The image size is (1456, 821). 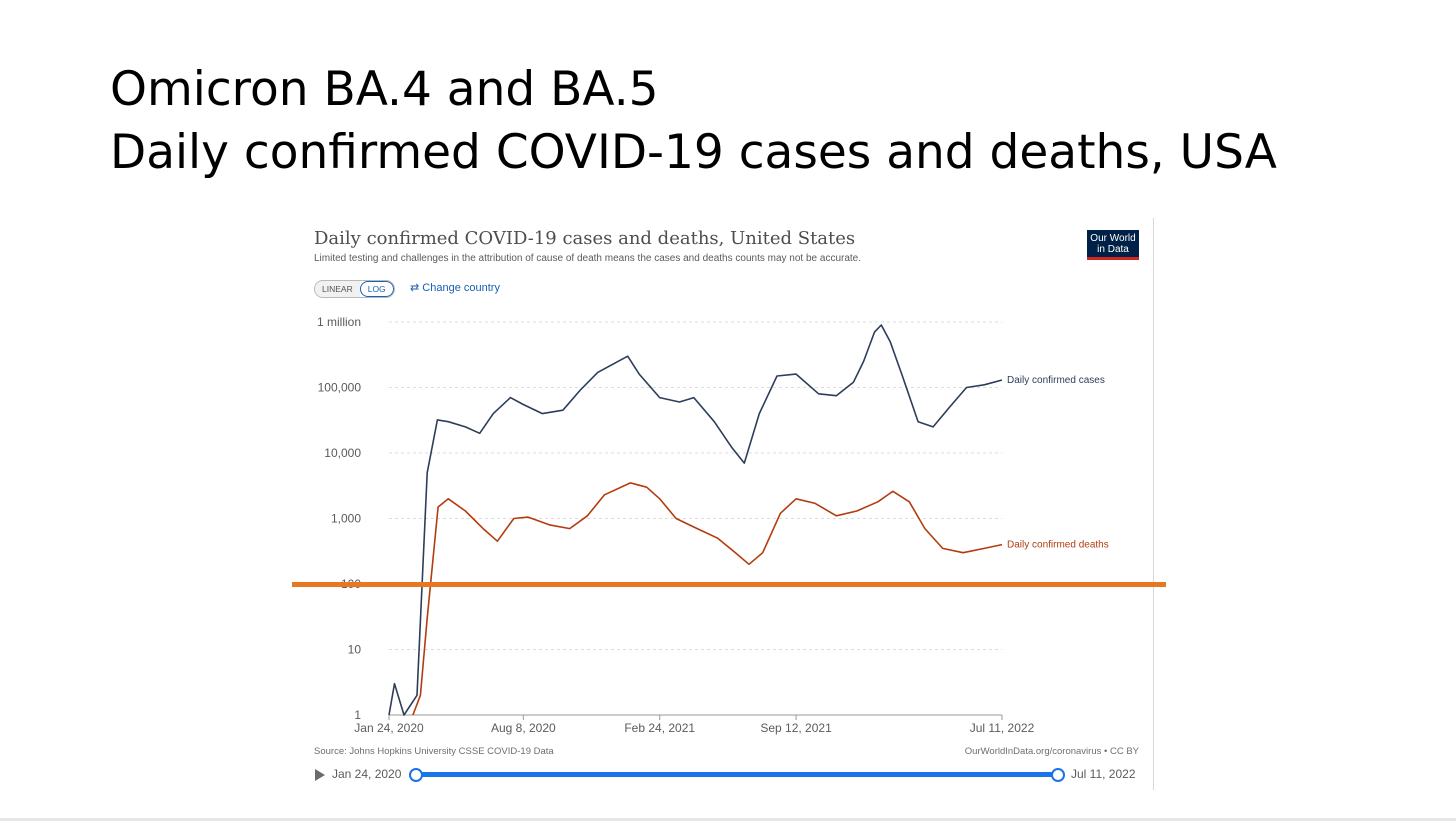 I want to click on owid-logo-line-2: in Data, so click(x=1113, y=249).